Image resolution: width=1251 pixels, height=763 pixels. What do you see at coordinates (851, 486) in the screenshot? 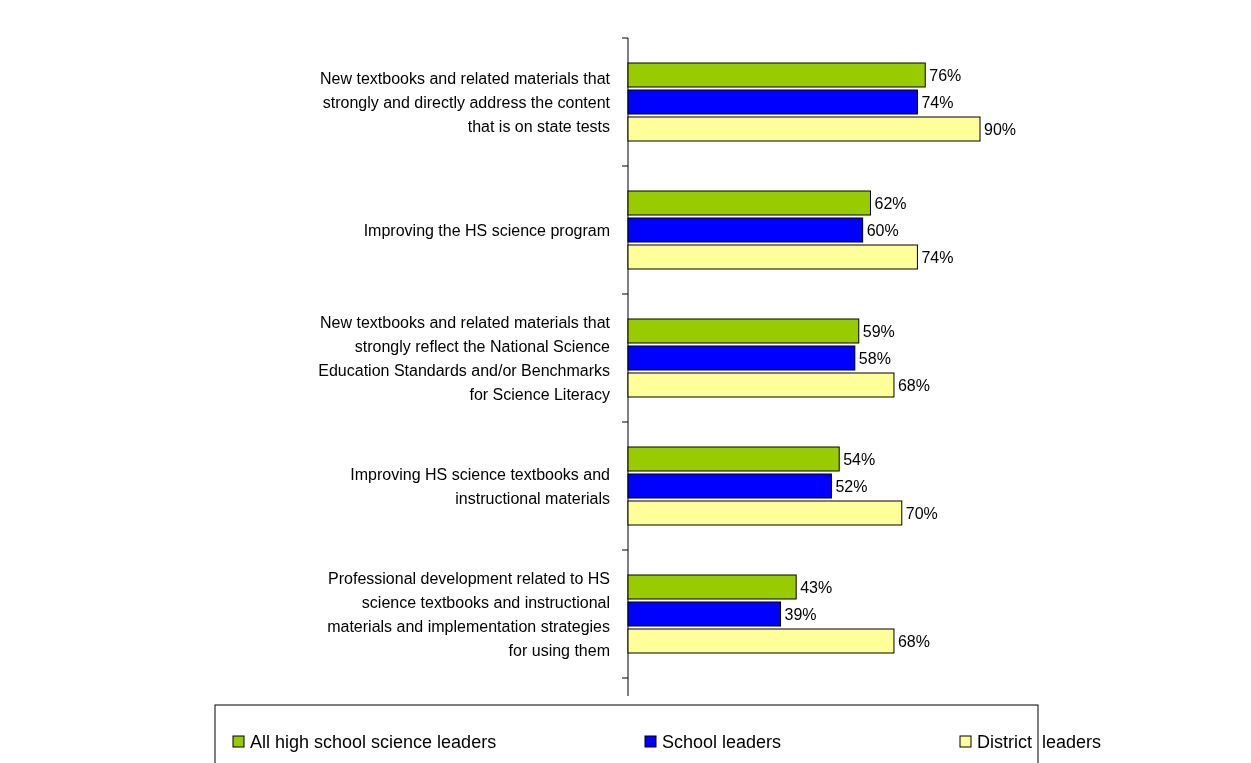
I see `data-label: 52%` at bounding box center [851, 486].